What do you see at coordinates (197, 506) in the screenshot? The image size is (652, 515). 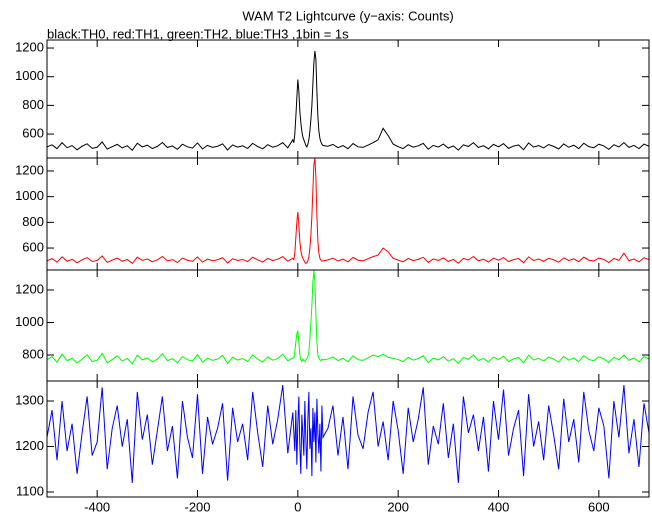 I see `x-tick-label: -200` at bounding box center [197, 506].